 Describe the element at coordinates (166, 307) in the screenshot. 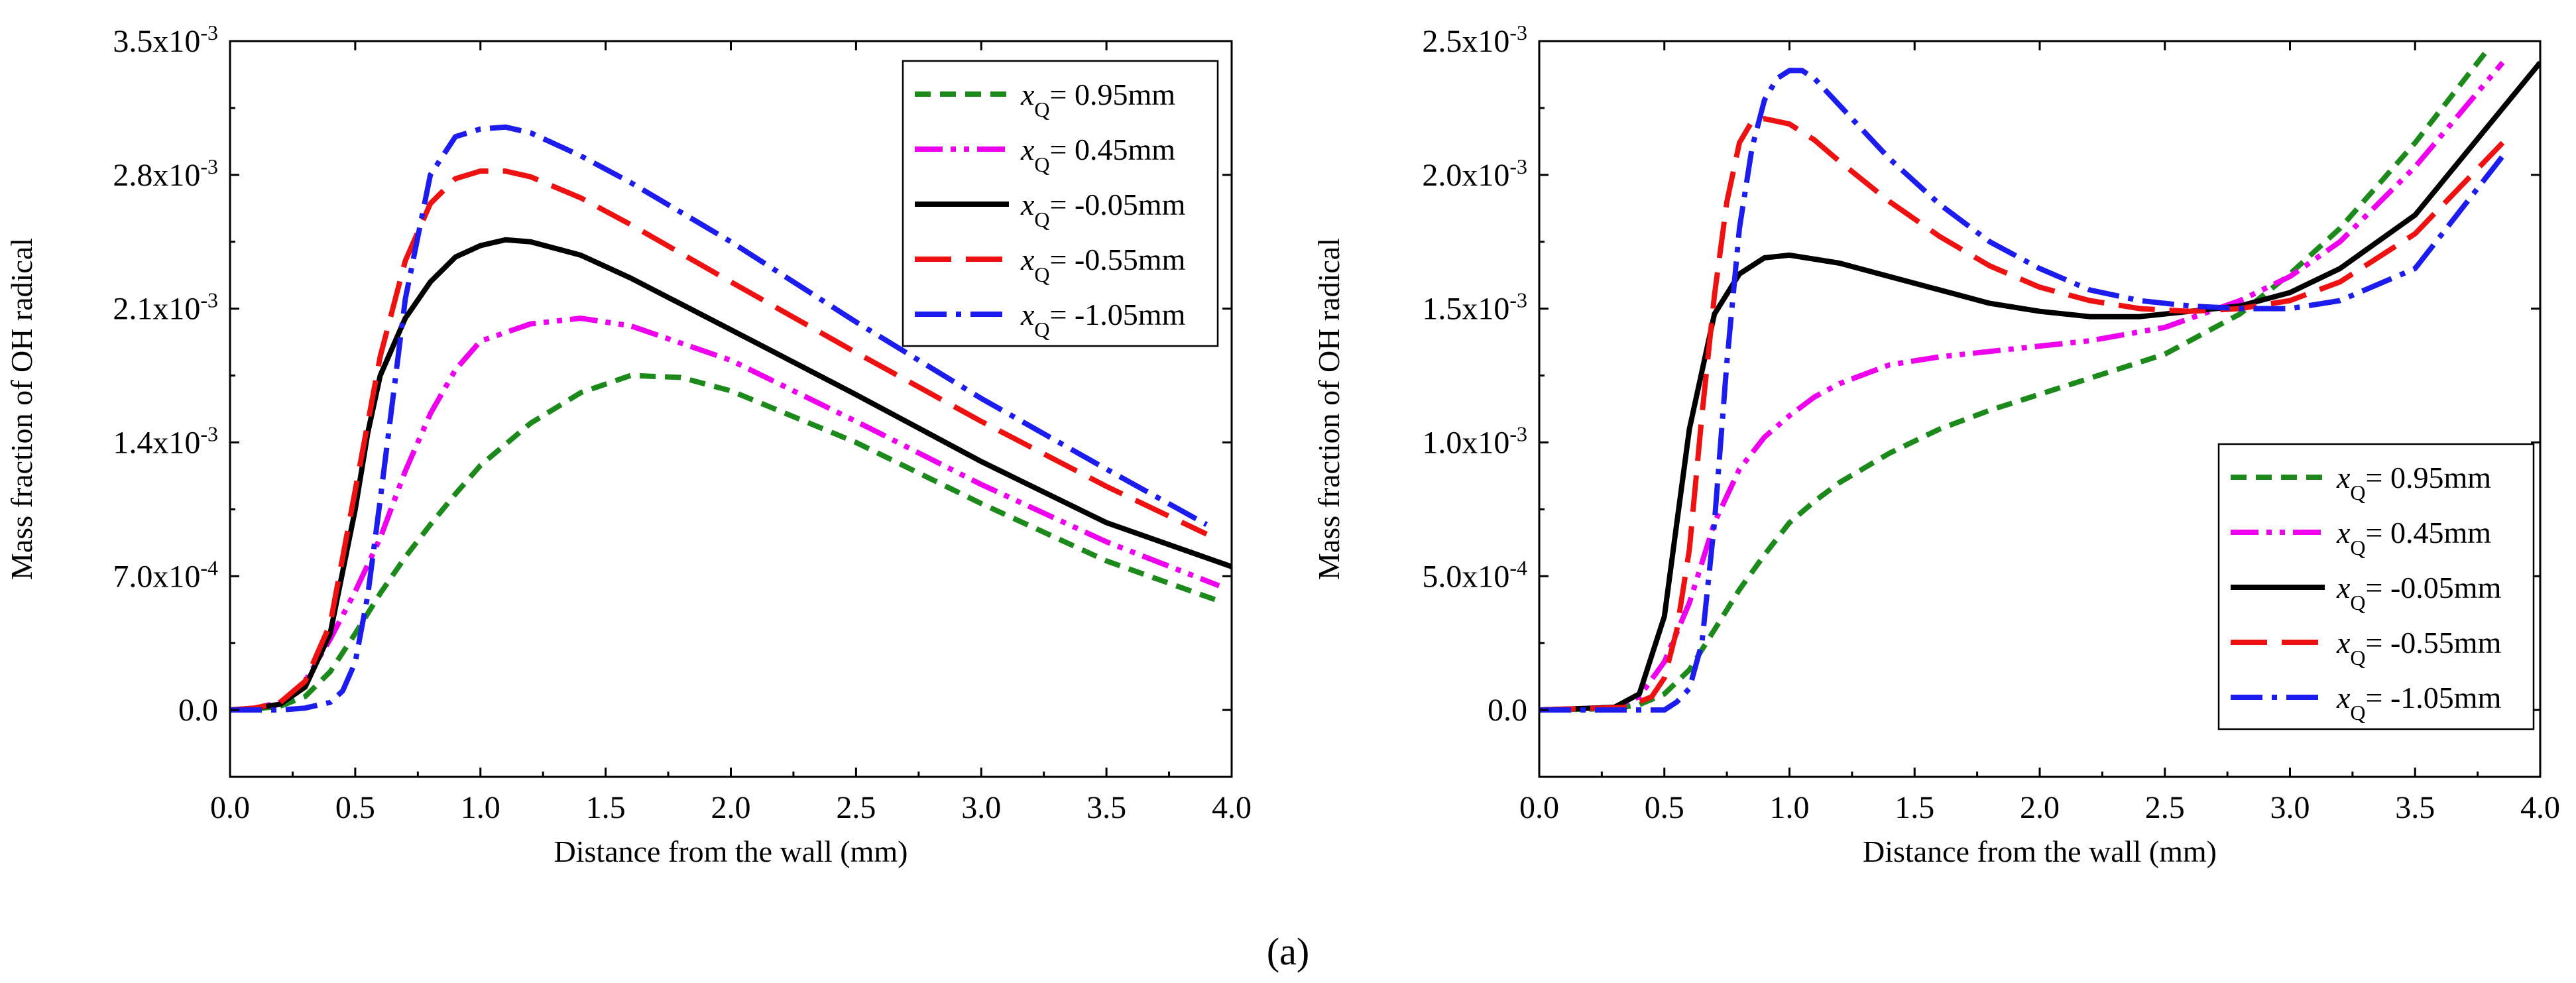

I see `y-tick-label: 2.1x10⁻³` at that location.